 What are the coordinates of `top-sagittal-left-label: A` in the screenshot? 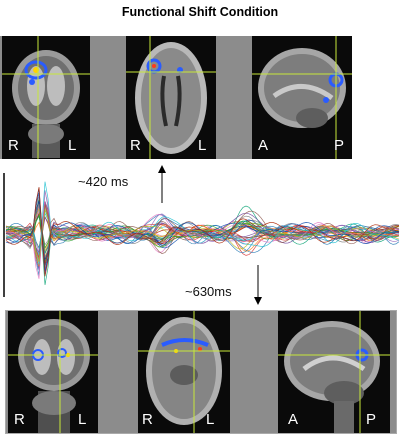 It's located at (263, 145).